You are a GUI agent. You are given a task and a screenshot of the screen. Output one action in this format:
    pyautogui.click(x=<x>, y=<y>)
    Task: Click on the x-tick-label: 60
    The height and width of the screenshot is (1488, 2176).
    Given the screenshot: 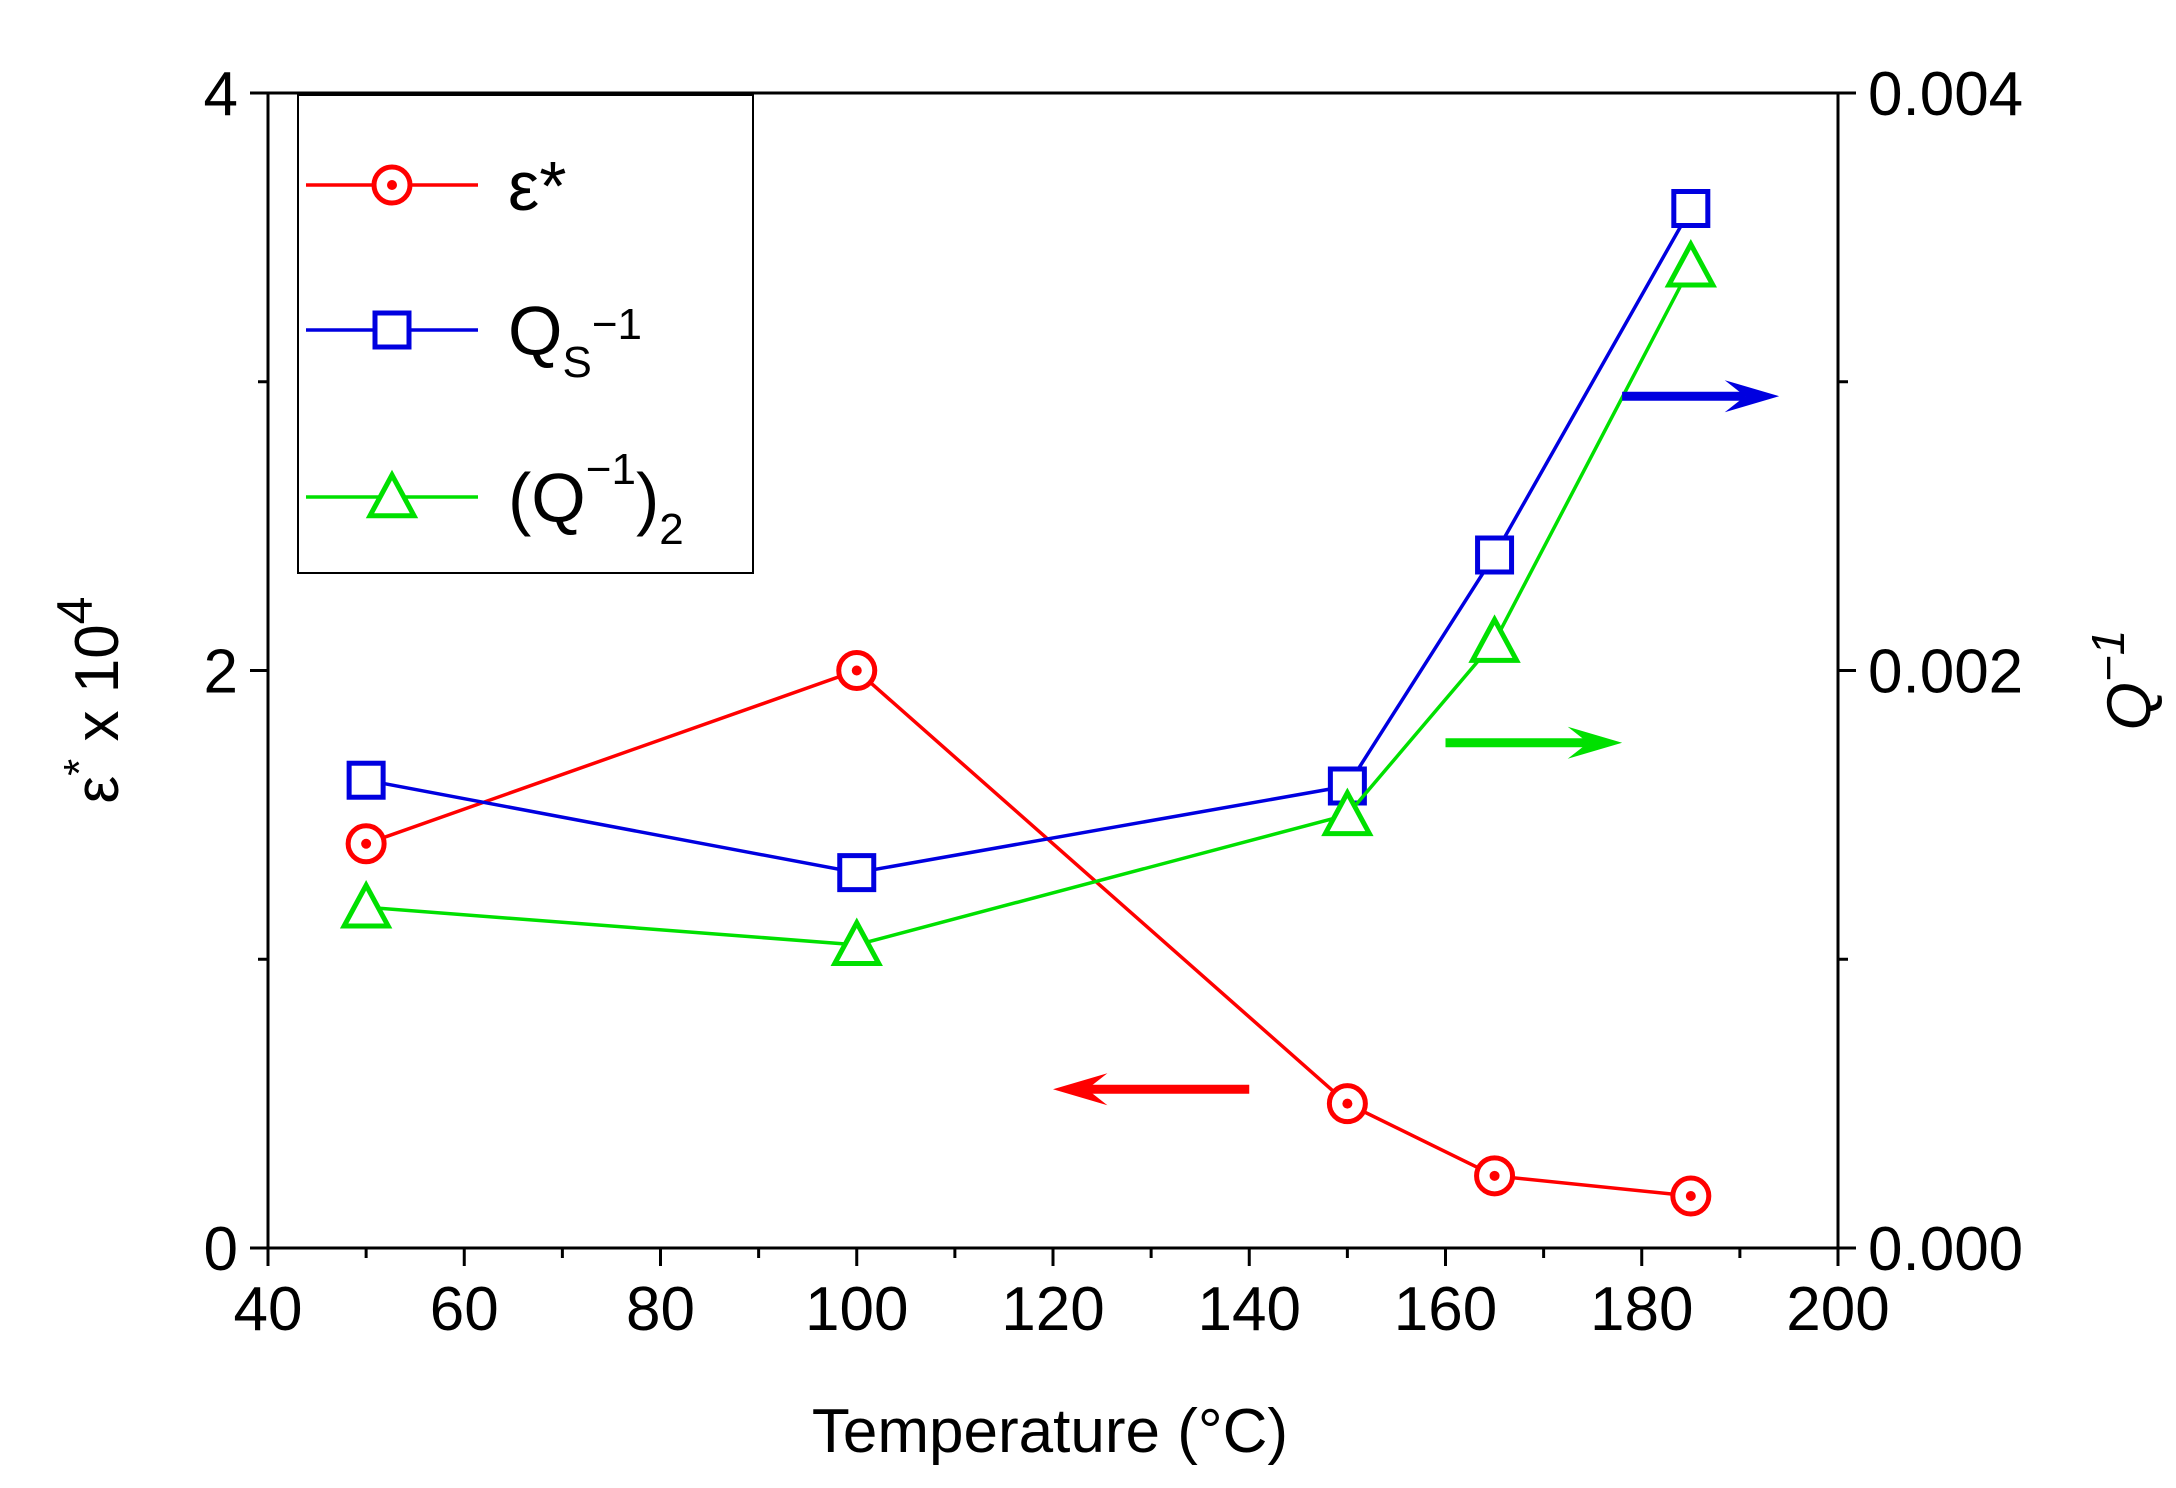 What is the action you would take?
    pyautogui.click(x=464, y=1309)
    